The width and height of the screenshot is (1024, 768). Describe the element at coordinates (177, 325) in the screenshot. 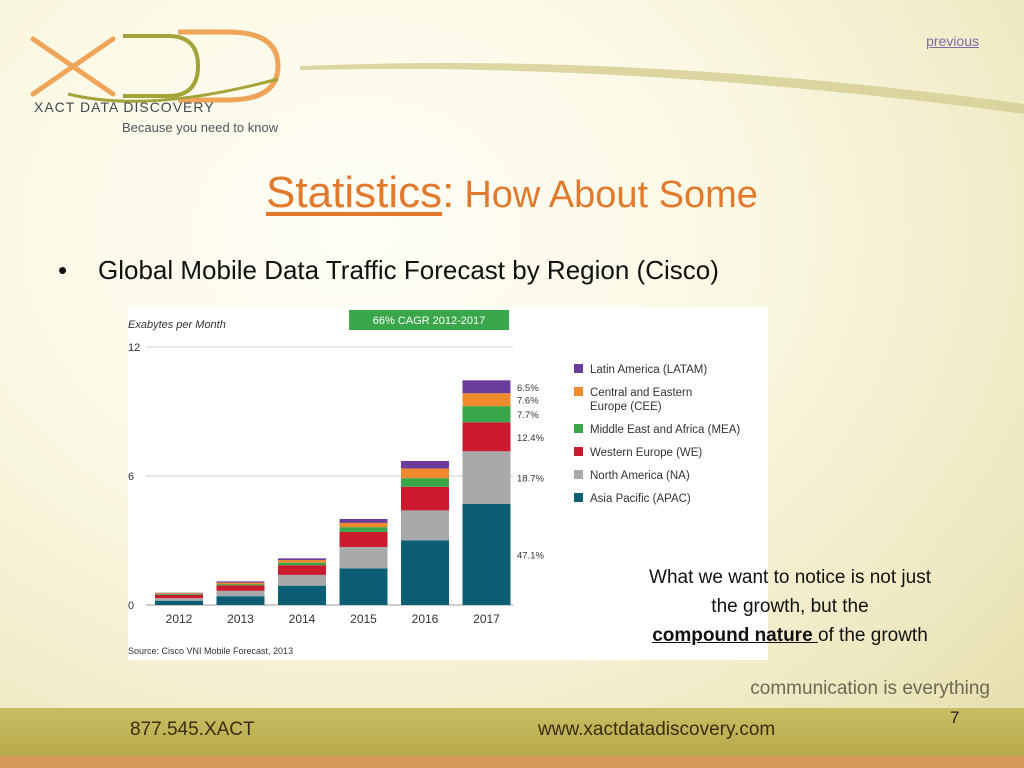

I see `y-axis-label: Exabytes per Month` at that location.